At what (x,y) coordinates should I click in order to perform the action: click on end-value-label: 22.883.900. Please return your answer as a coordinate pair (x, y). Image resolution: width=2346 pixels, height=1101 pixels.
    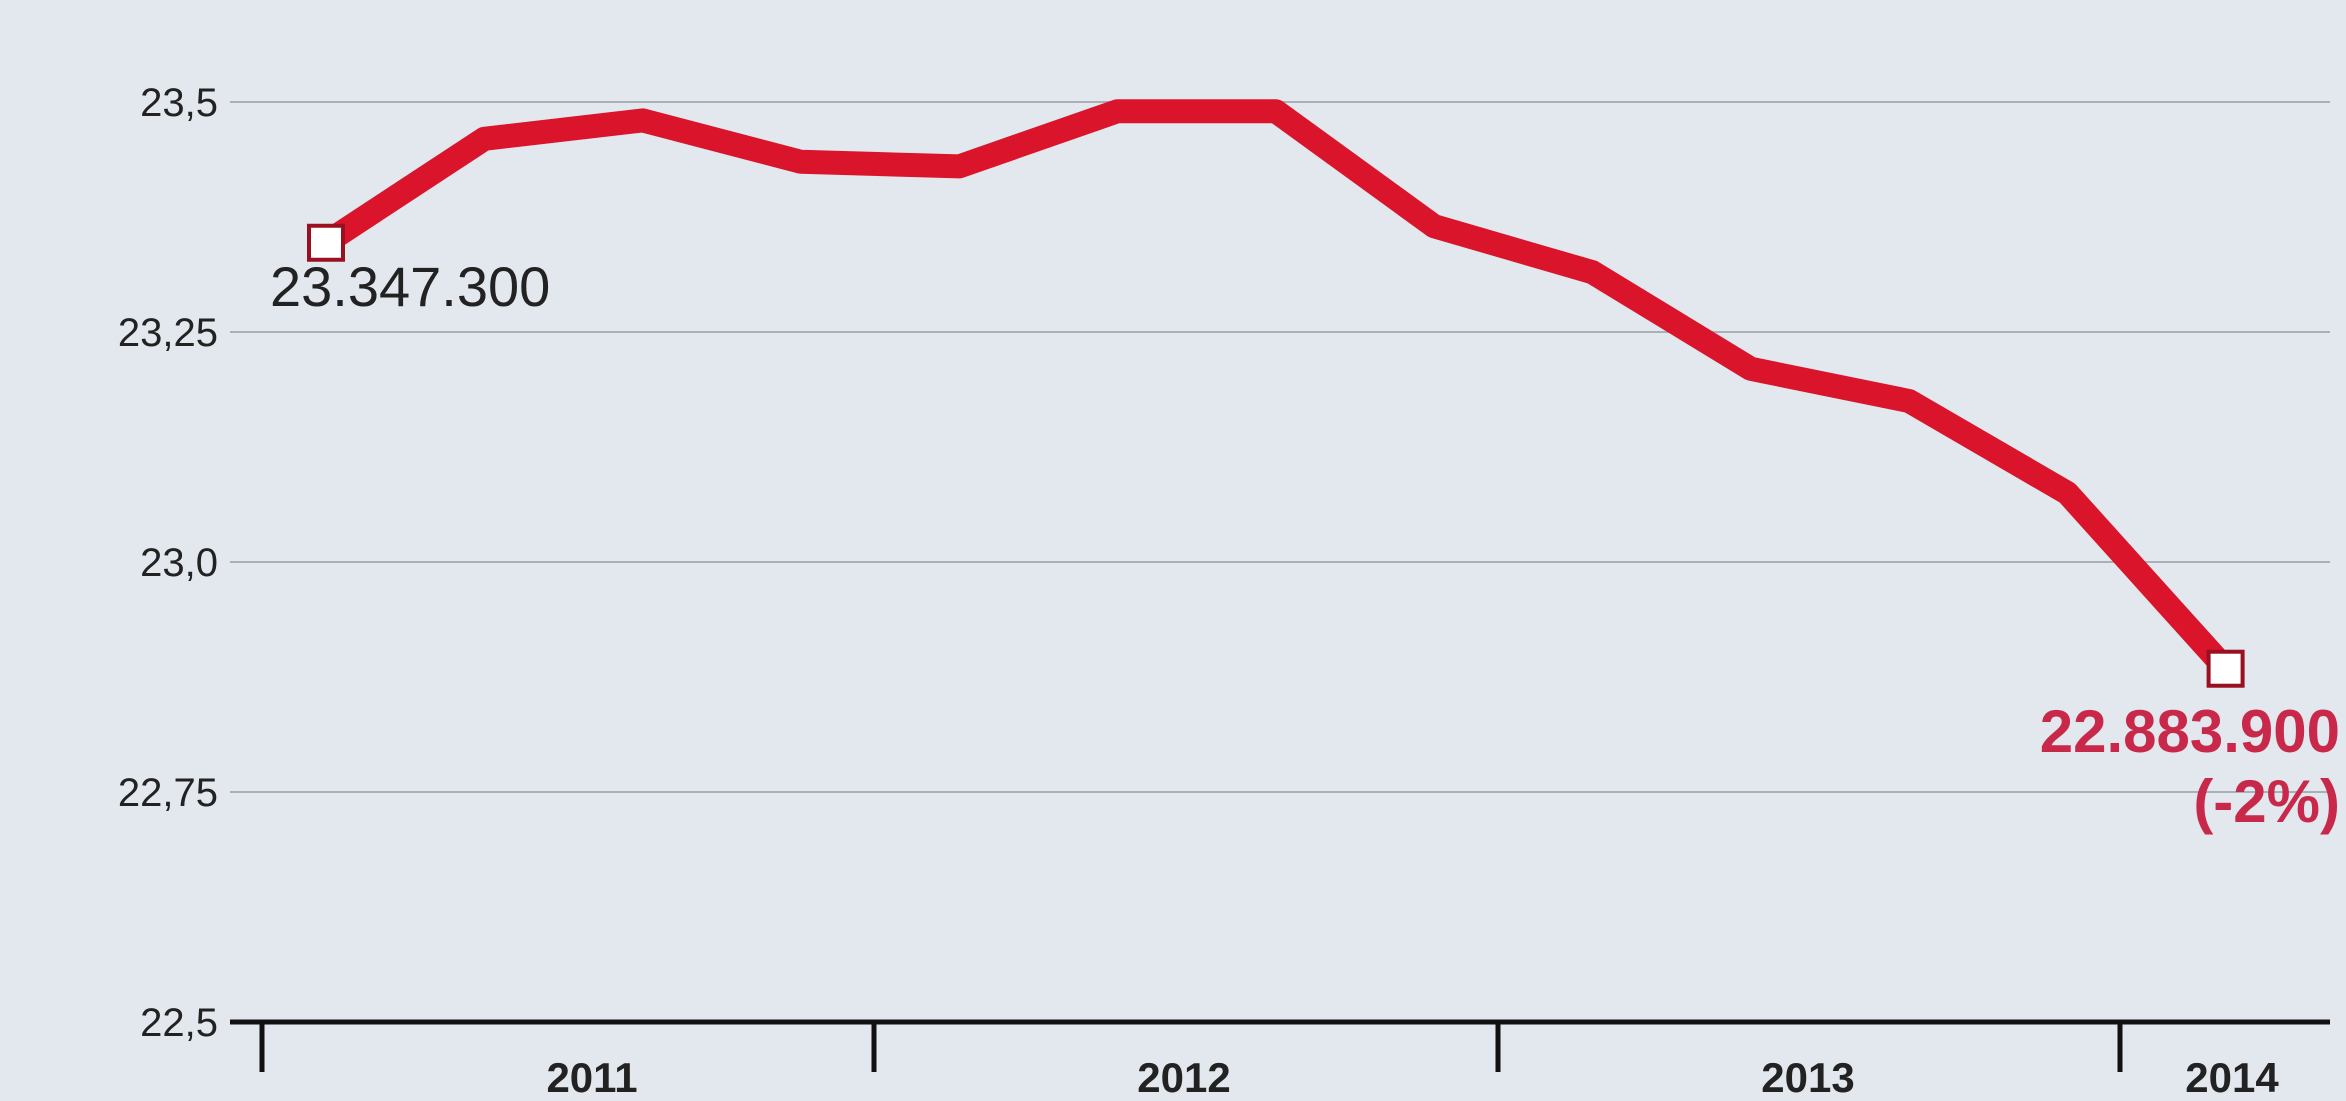
    Looking at the image, I should click on (2190, 731).